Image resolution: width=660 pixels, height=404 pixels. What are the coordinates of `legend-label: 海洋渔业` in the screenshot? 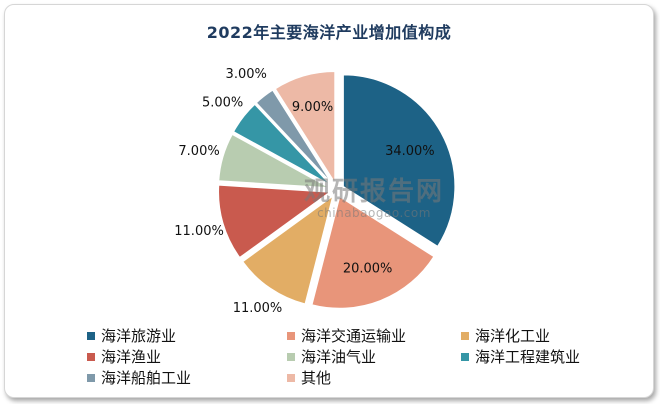 It's located at (131, 357).